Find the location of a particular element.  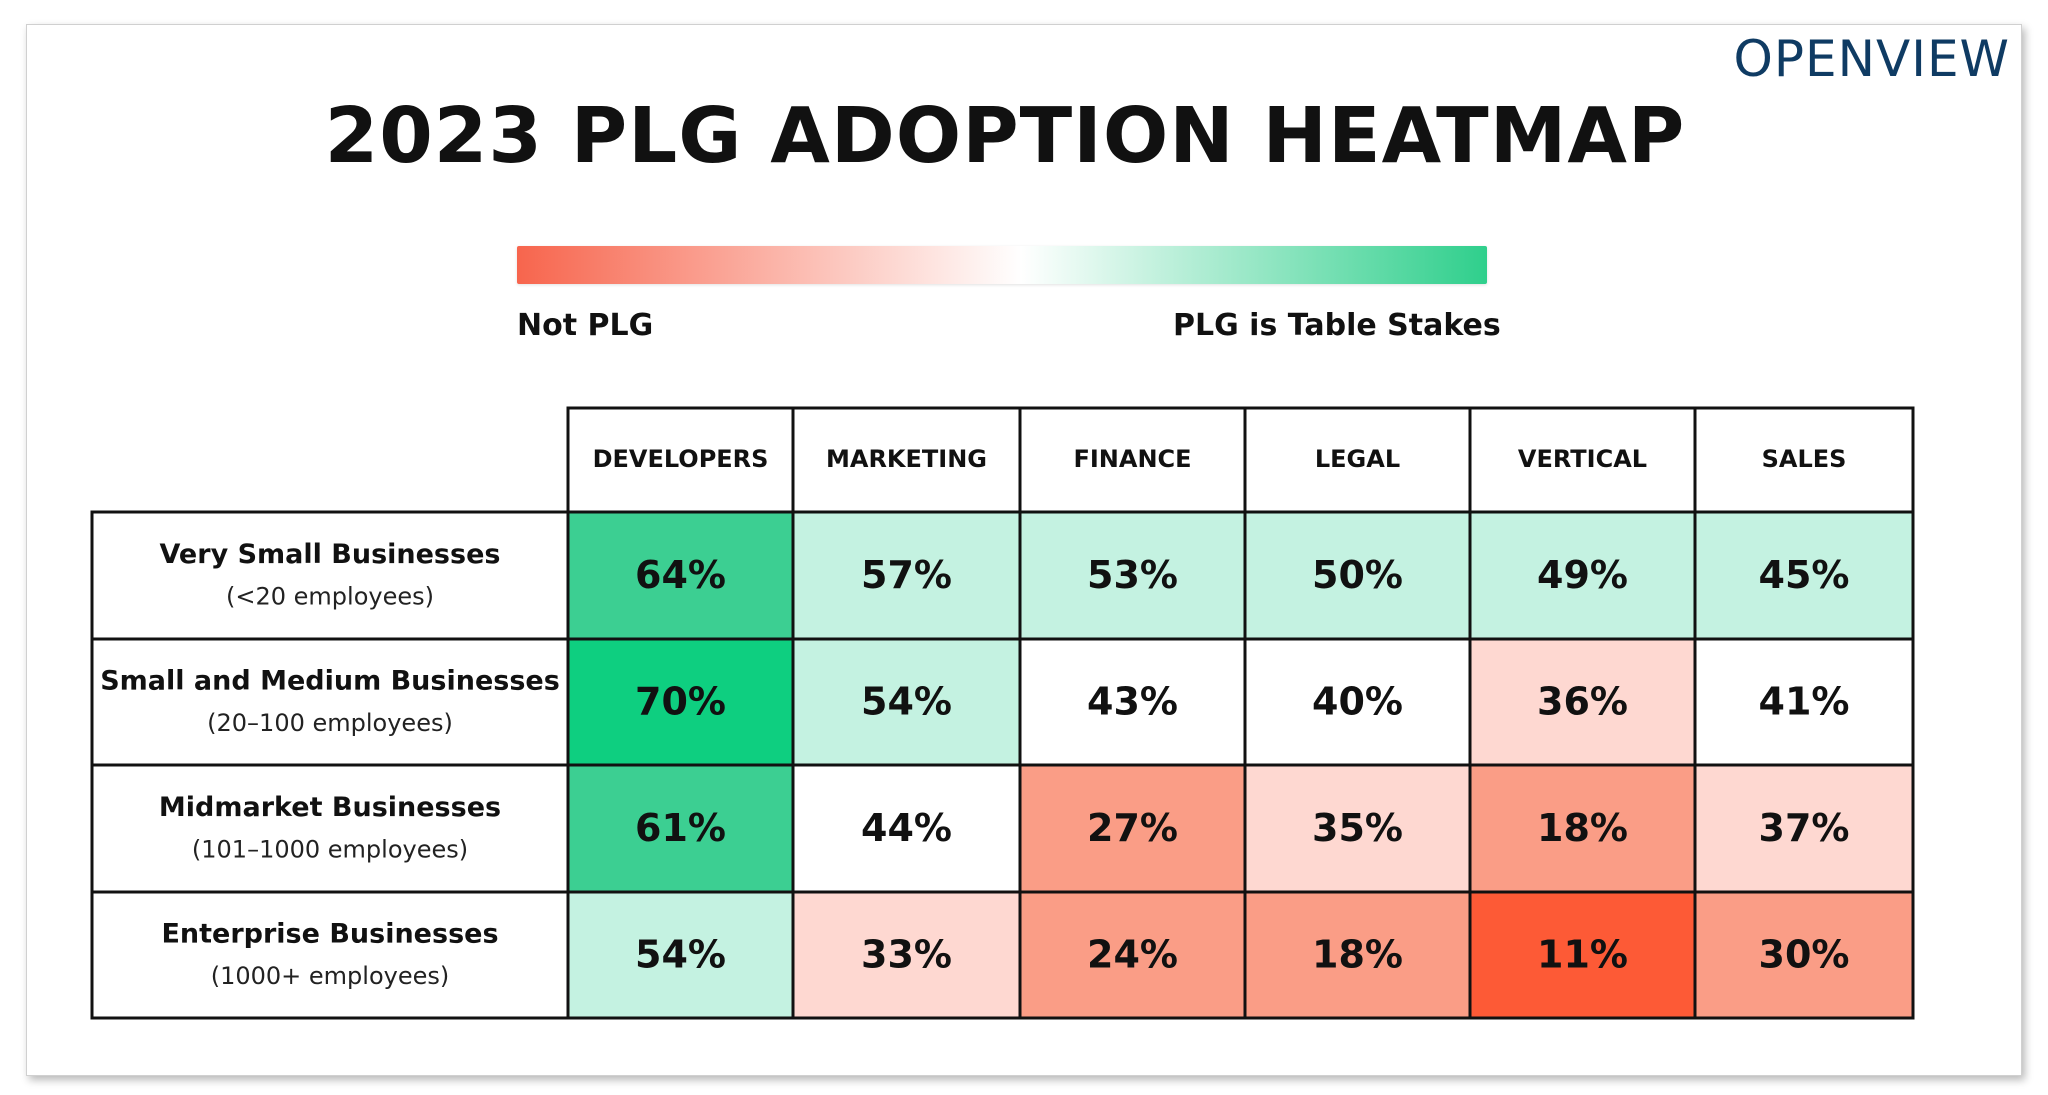

cell-value-label: 24% is located at coordinates (1132, 955).